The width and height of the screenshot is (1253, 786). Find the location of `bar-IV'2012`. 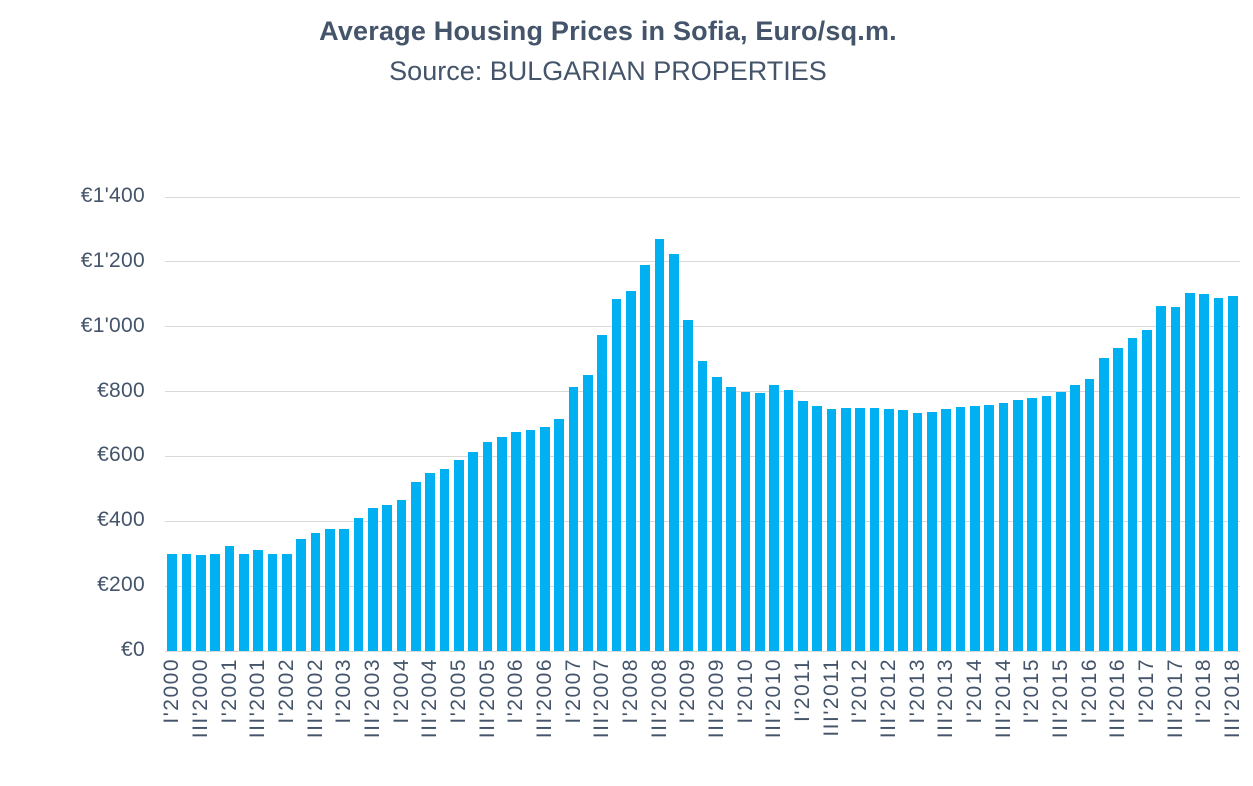

bar-IV'2012 is located at coordinates (903, 530).